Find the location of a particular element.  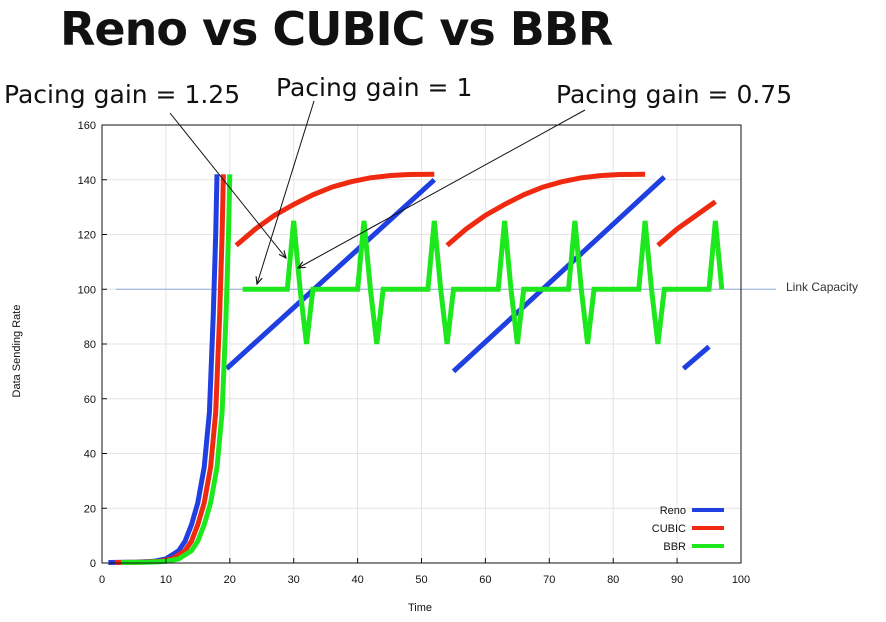

y-axis-label: Data Sending Rate is located at coordinates (17, 351).